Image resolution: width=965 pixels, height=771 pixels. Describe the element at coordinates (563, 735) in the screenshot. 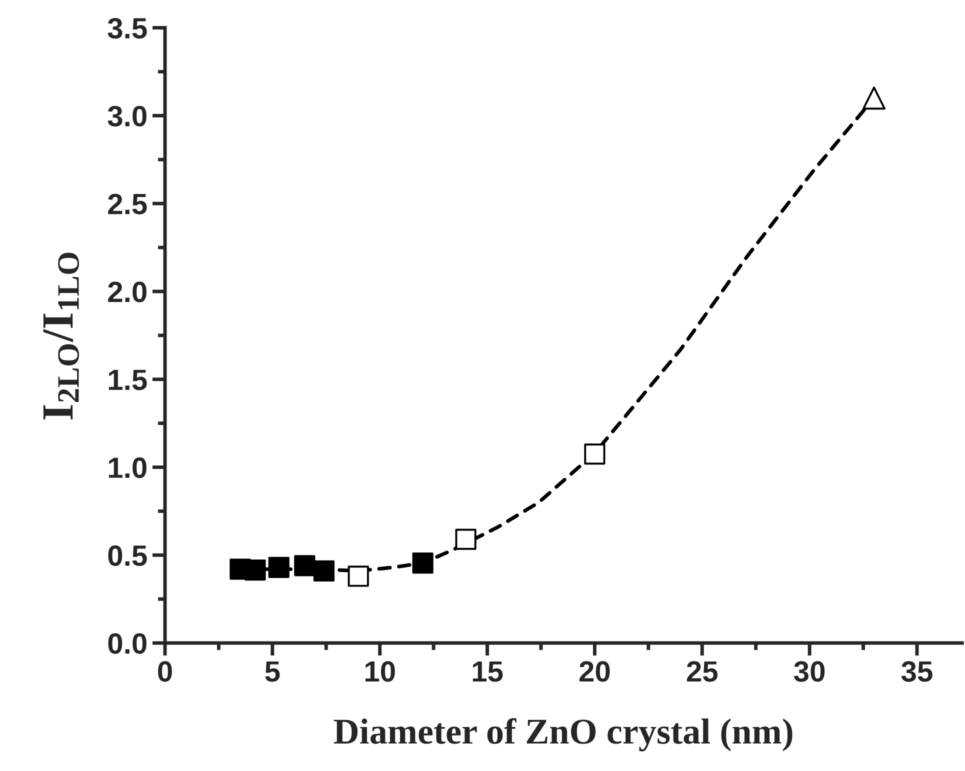

I see `x-axis-title: Diameter of ZnO crystal (nm)` at that location.